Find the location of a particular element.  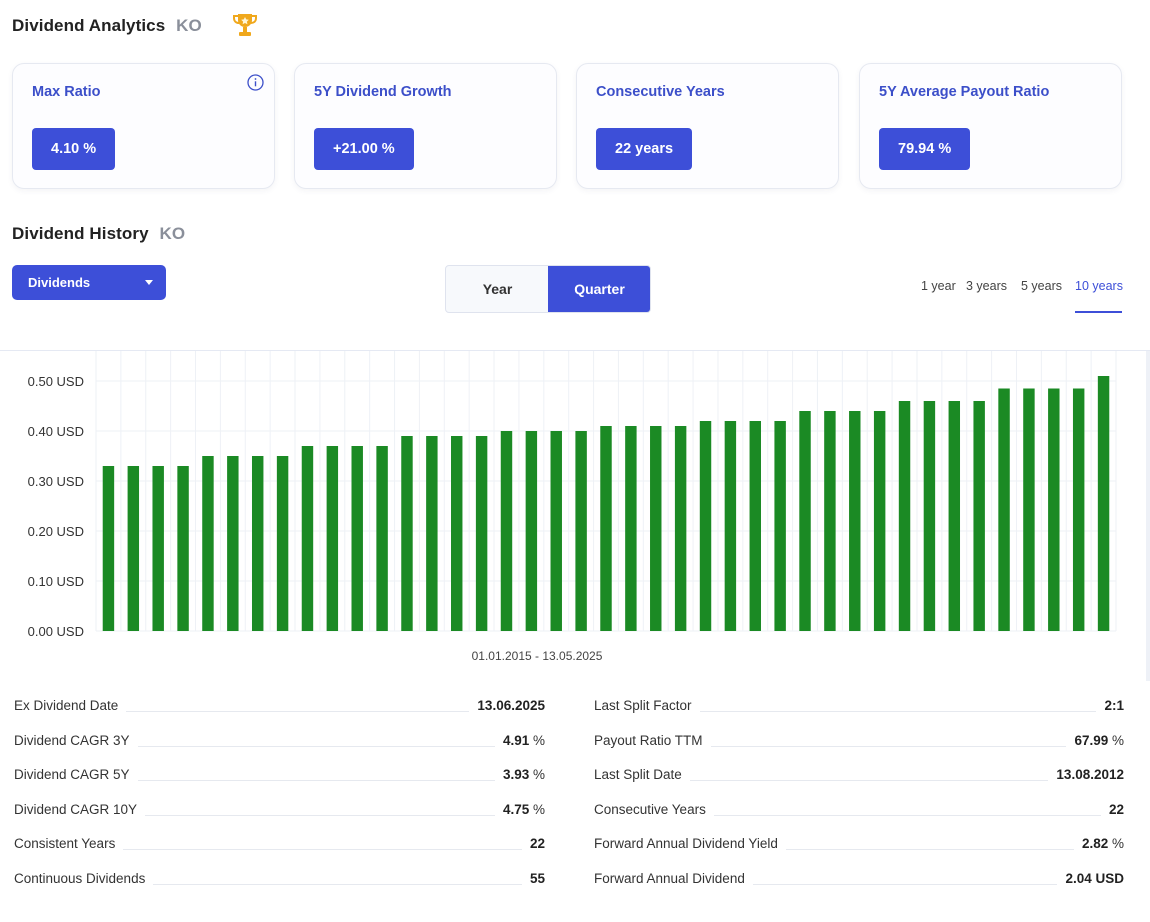

y-tick-label: 0.20 USD is located at coordinates (56, 531).